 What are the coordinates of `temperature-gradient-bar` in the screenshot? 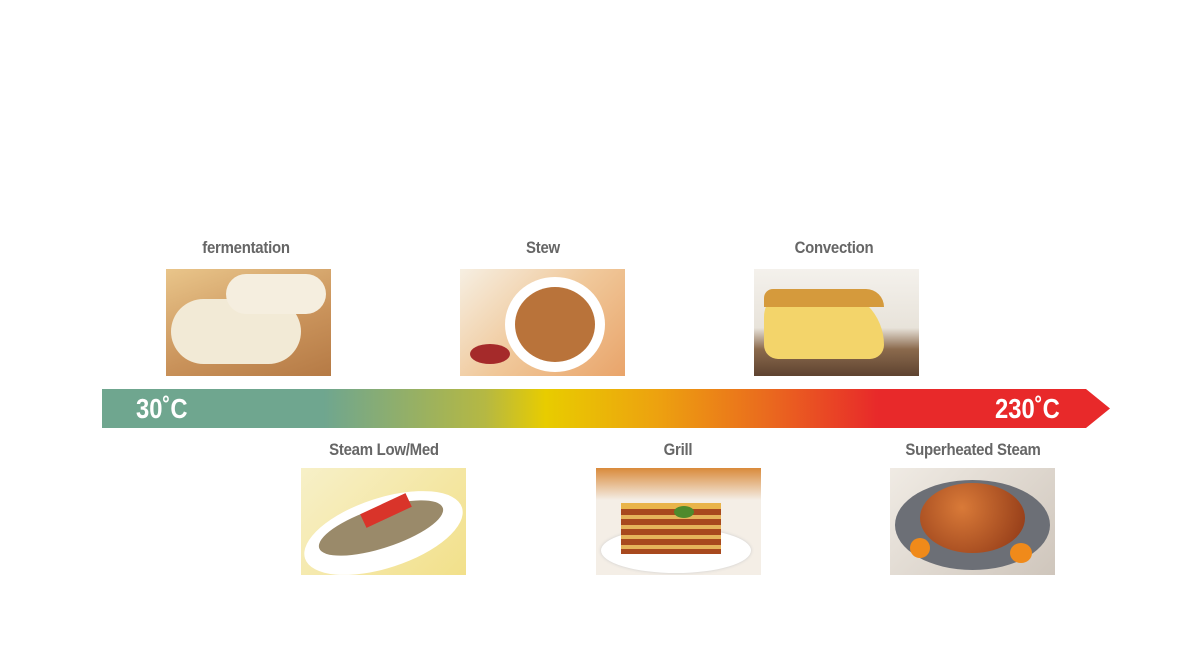 It's located at (606, 408).